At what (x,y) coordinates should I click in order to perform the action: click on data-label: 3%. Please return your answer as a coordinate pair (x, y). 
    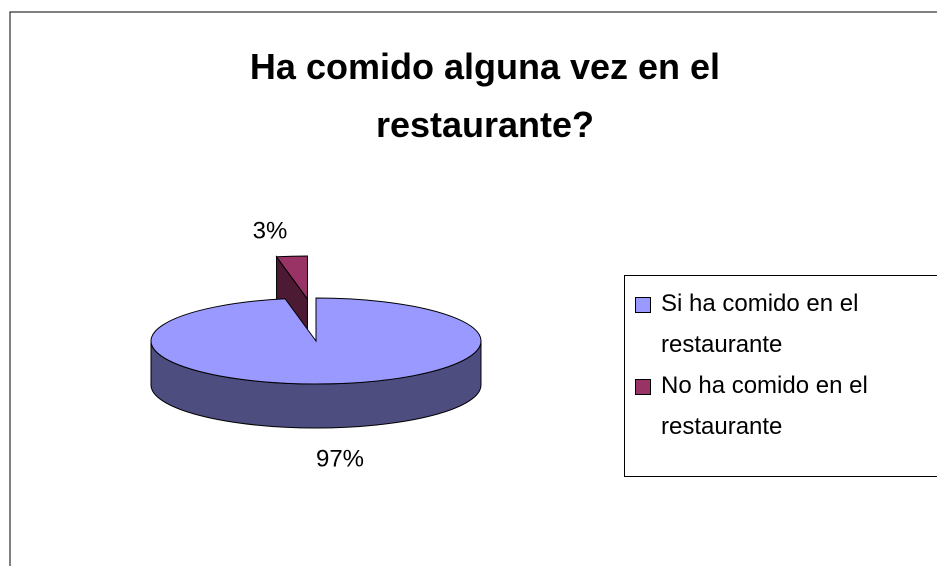
    Looking at the image, I should click on (270, 230).